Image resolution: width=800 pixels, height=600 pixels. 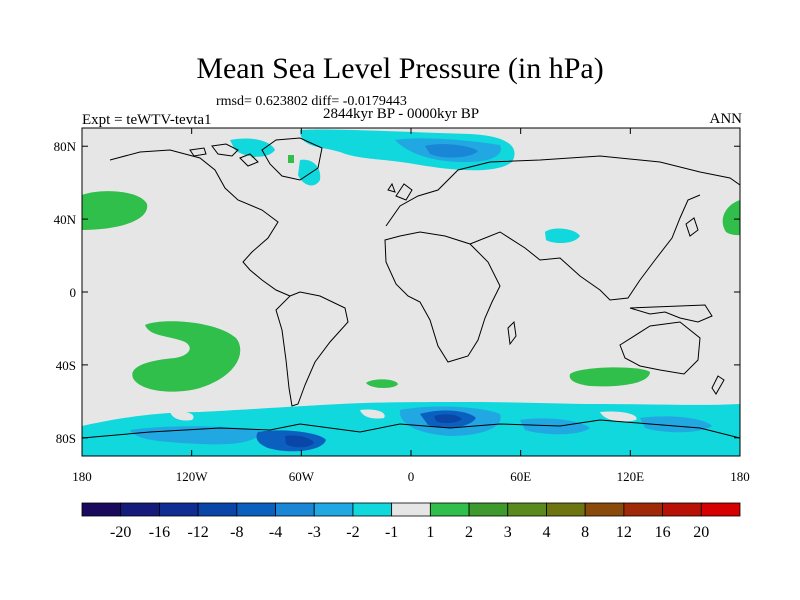 What do you see at coordinates (442, 297) in the screenshot?
I see `coastline-africa` at bounding box center [442, 297].